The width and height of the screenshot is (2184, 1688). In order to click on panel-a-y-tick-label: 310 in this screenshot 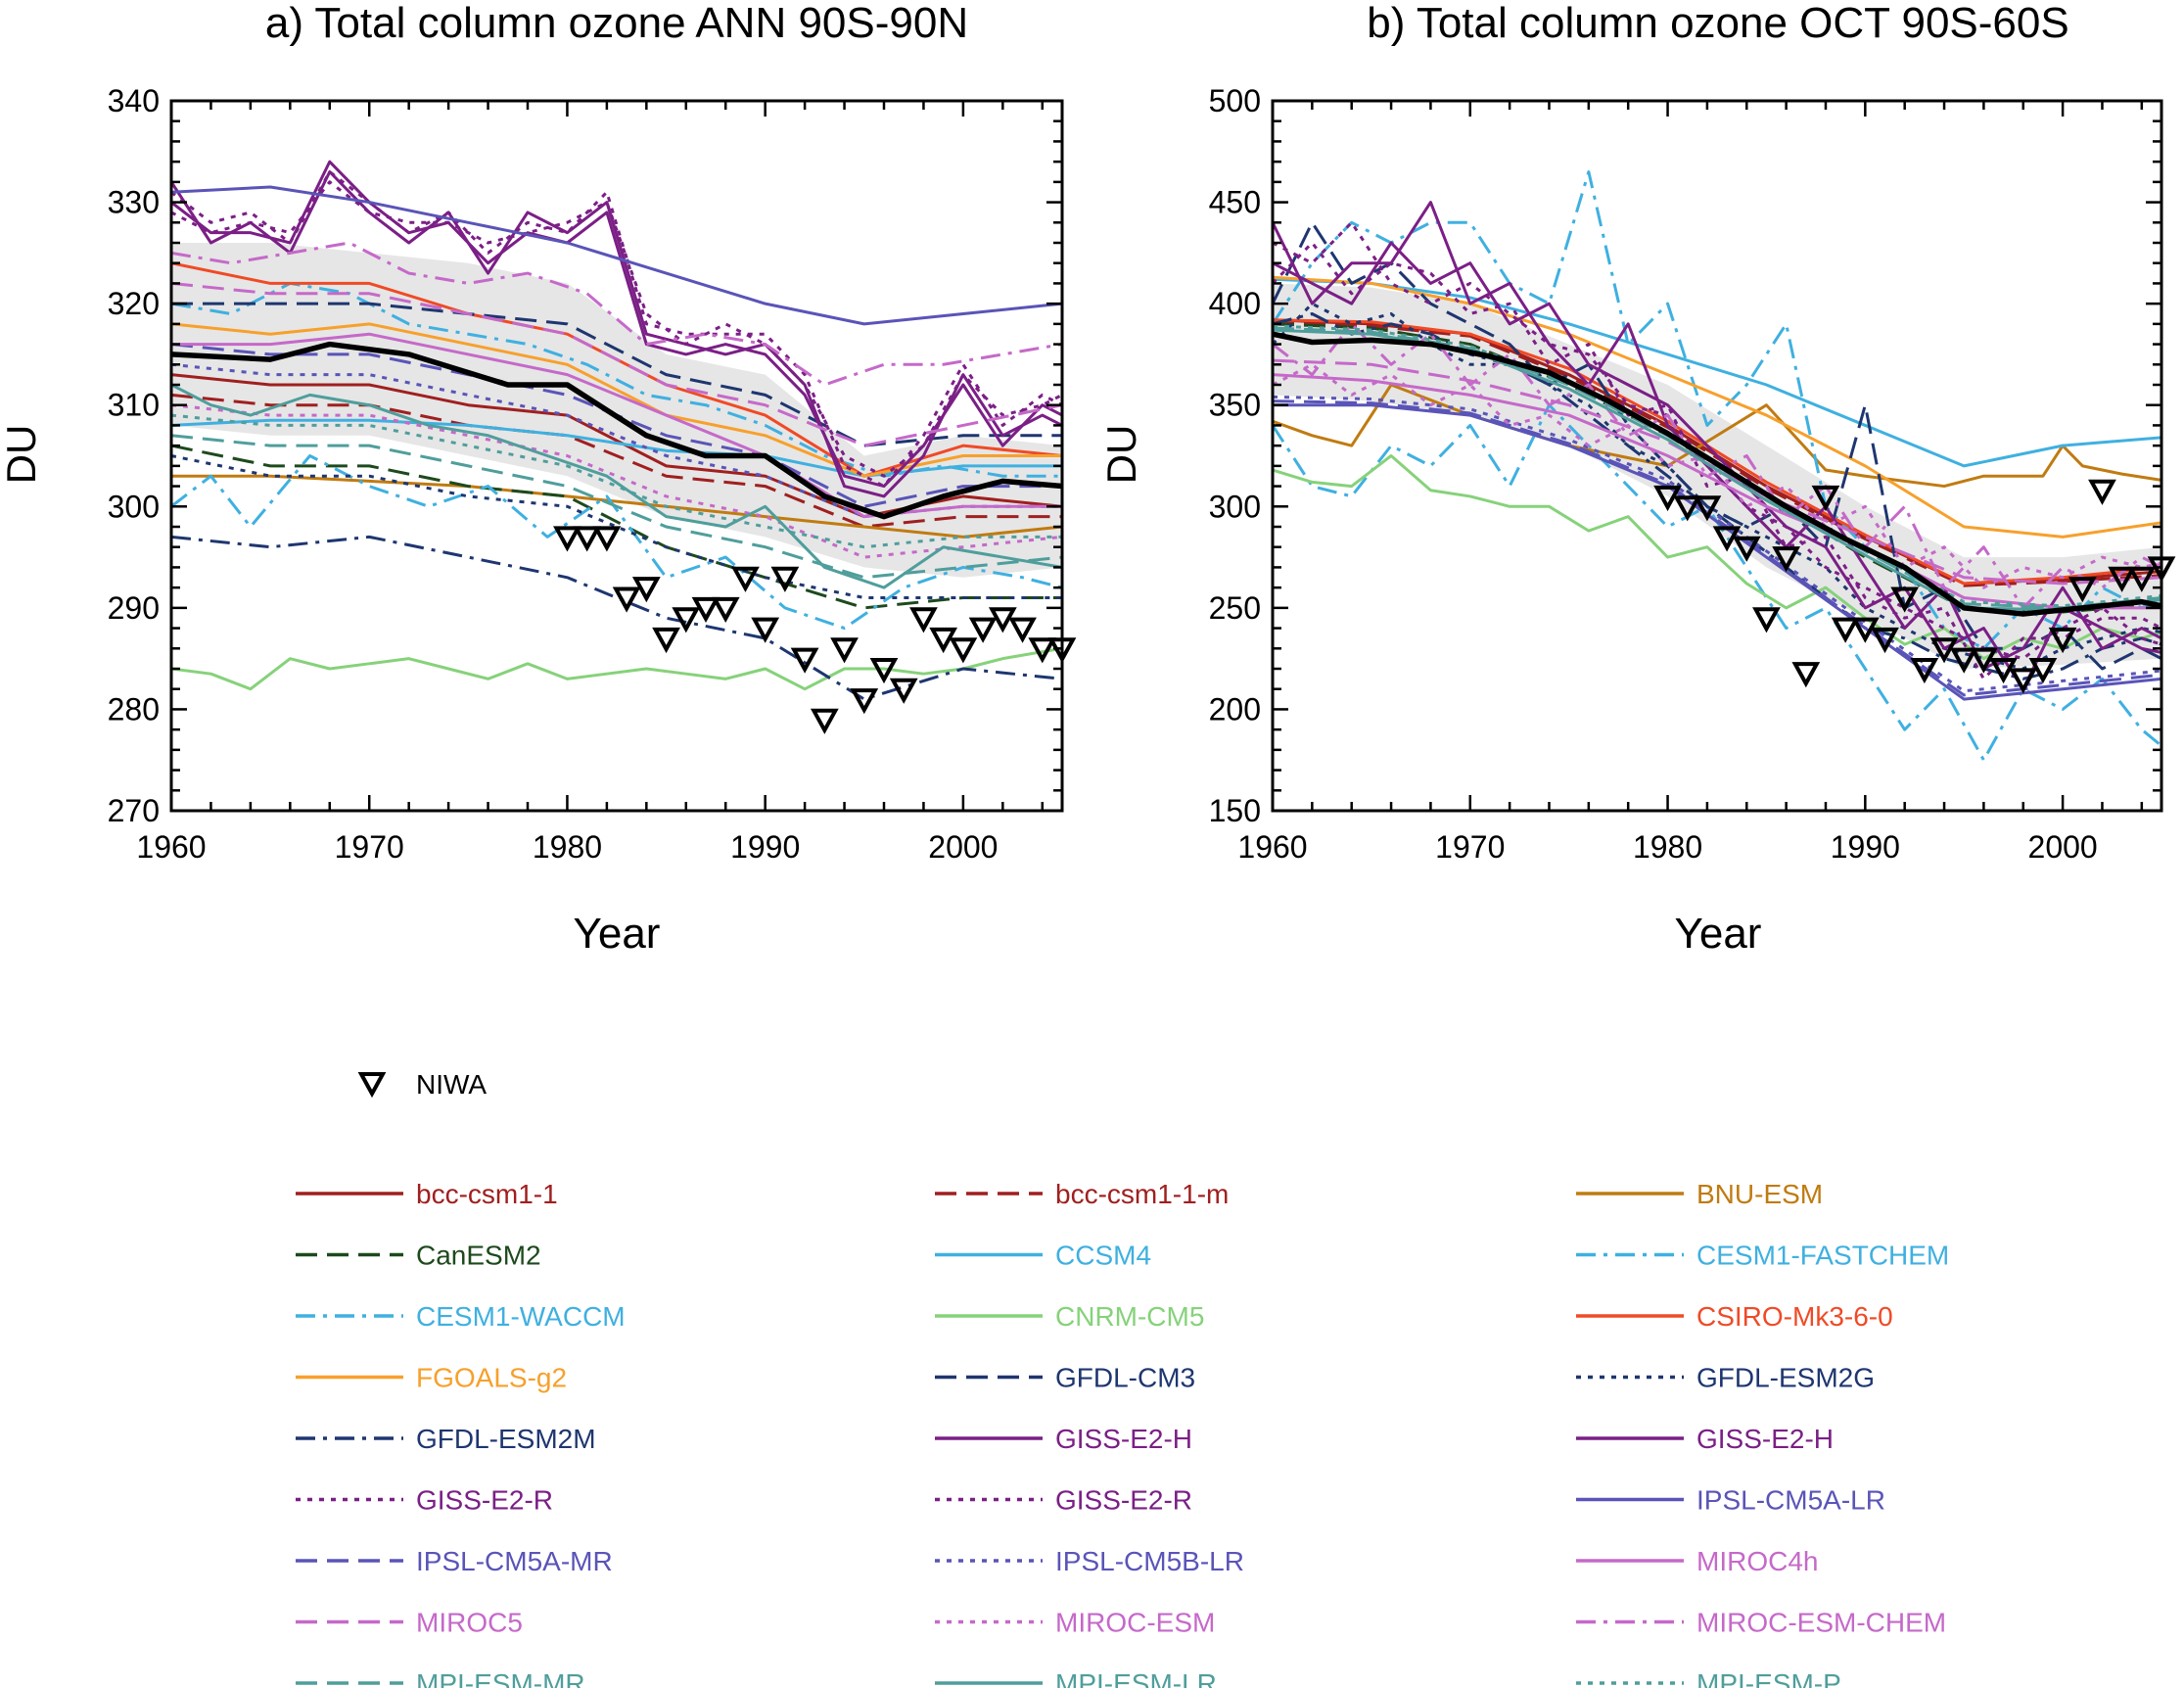, I will do `click(134, 406)`.